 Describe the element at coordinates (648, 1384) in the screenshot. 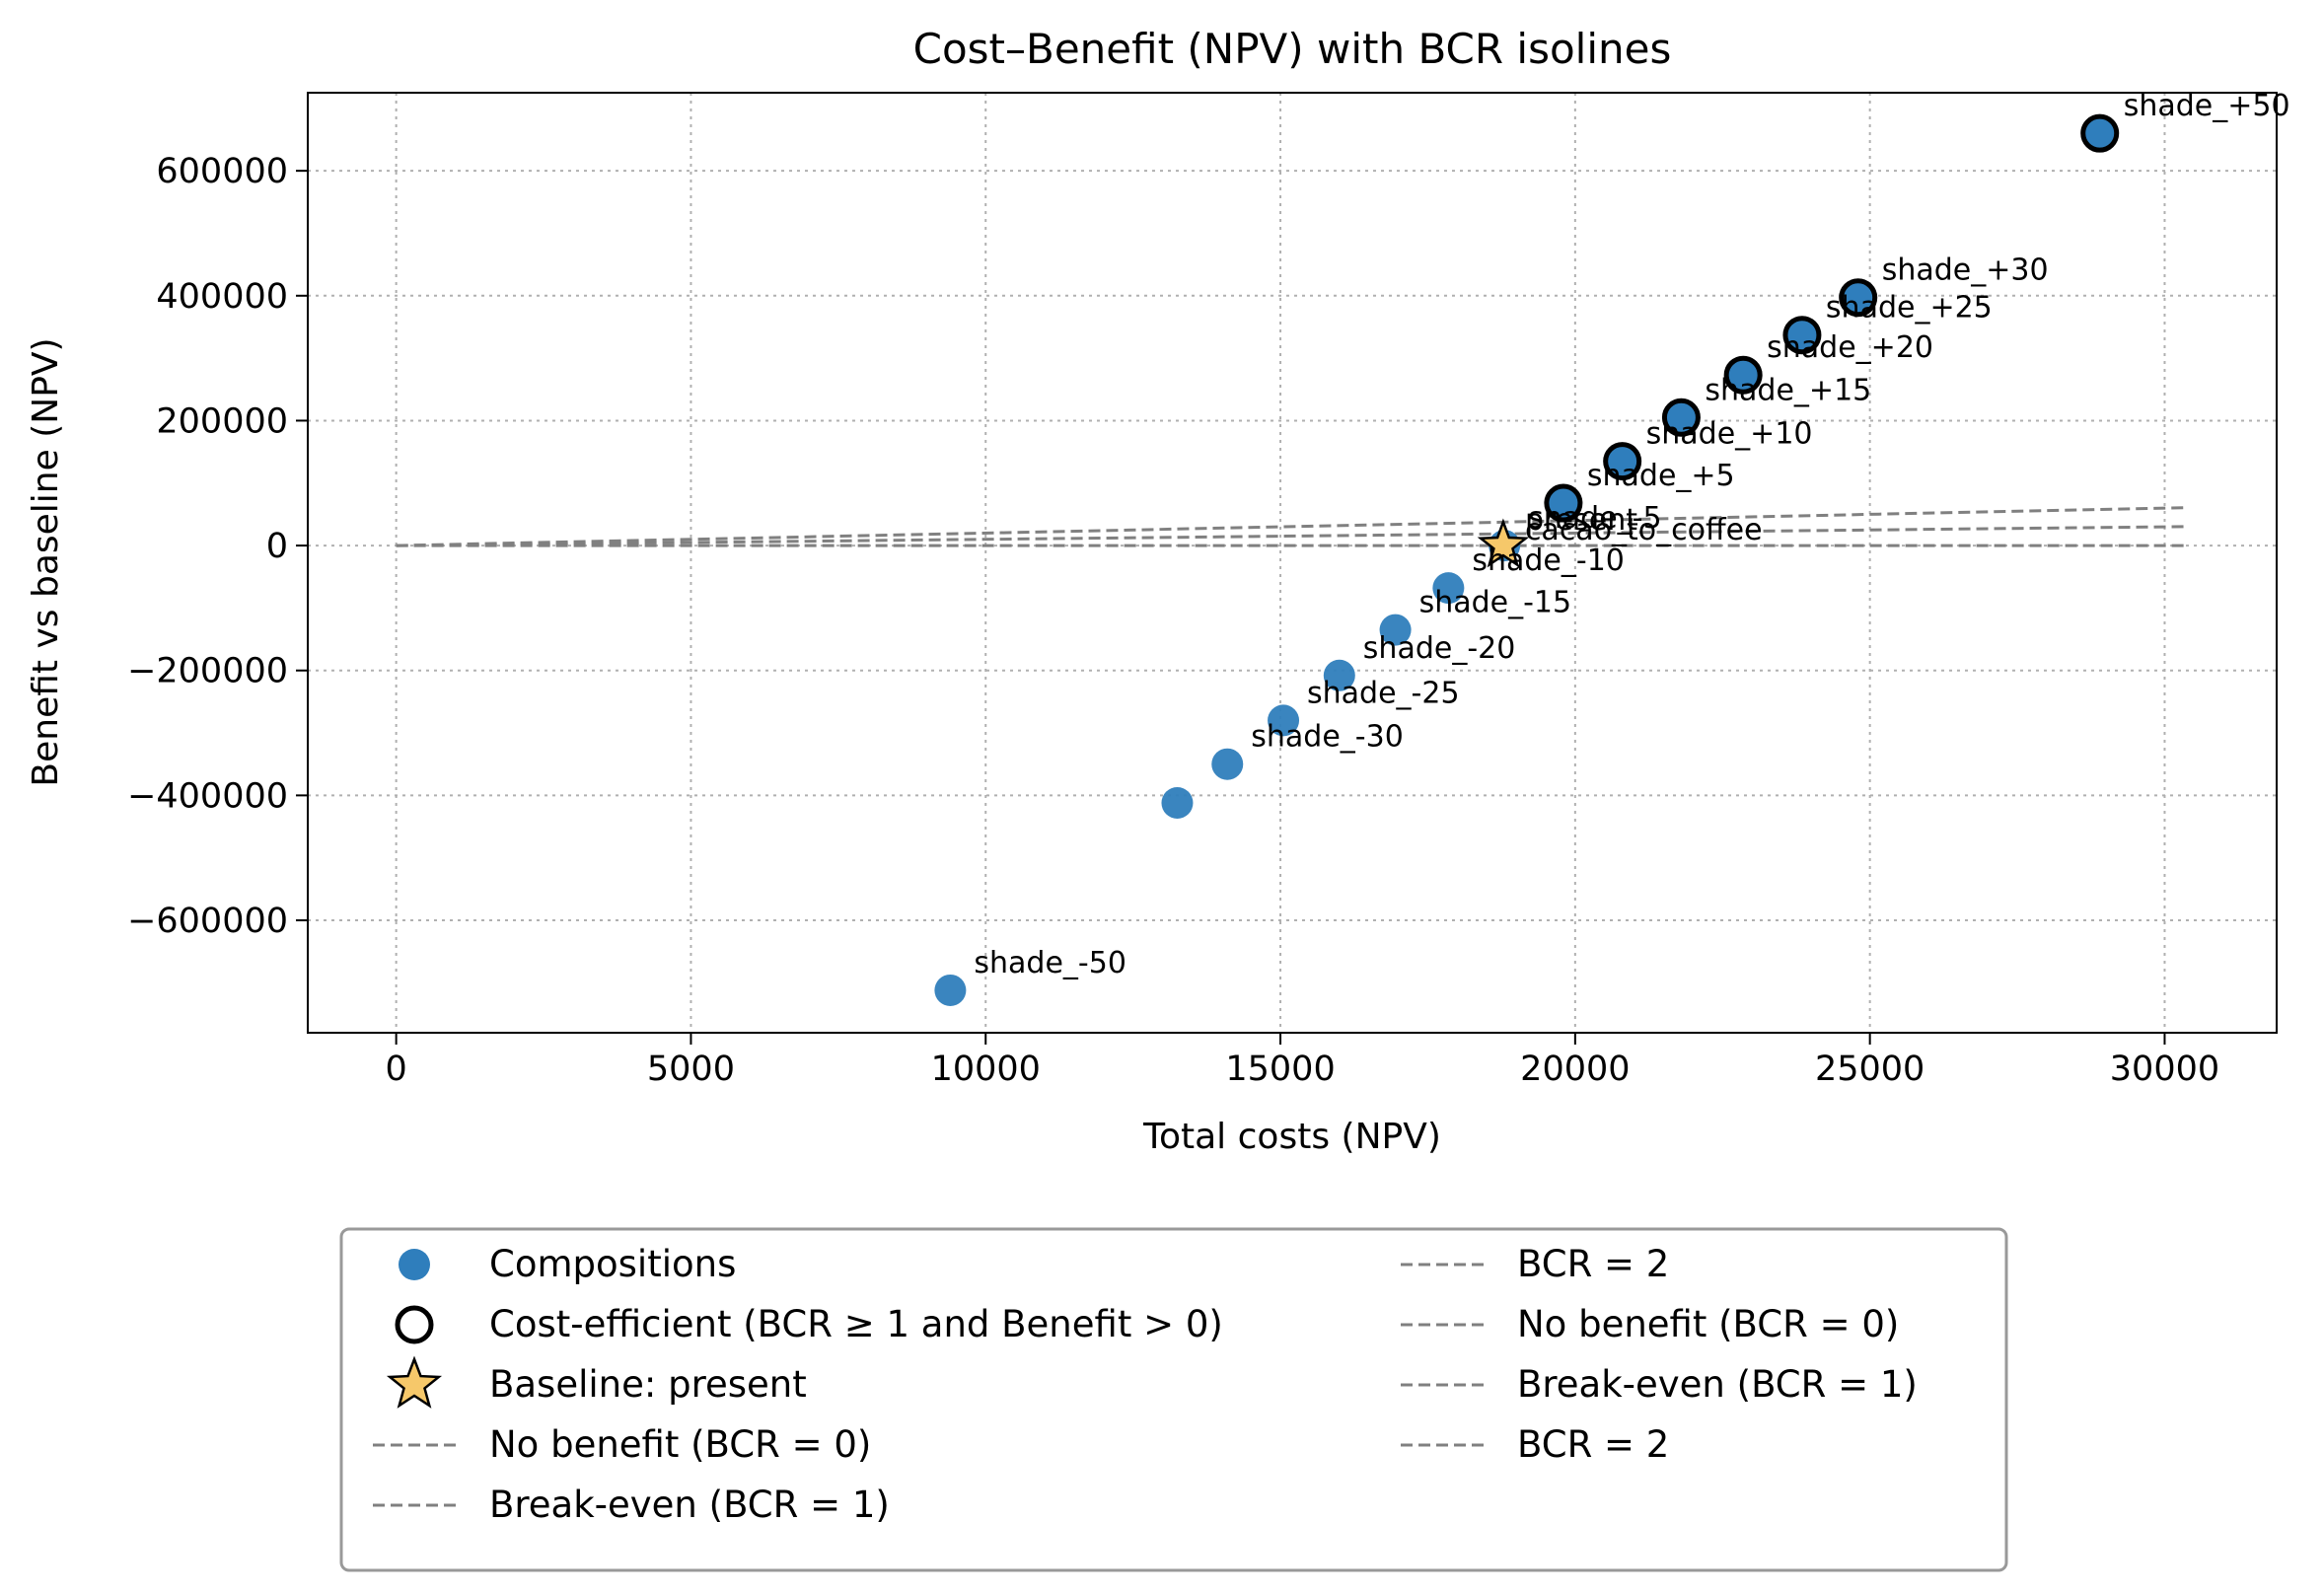

I see `legend-label: Baseline: present` at that location.